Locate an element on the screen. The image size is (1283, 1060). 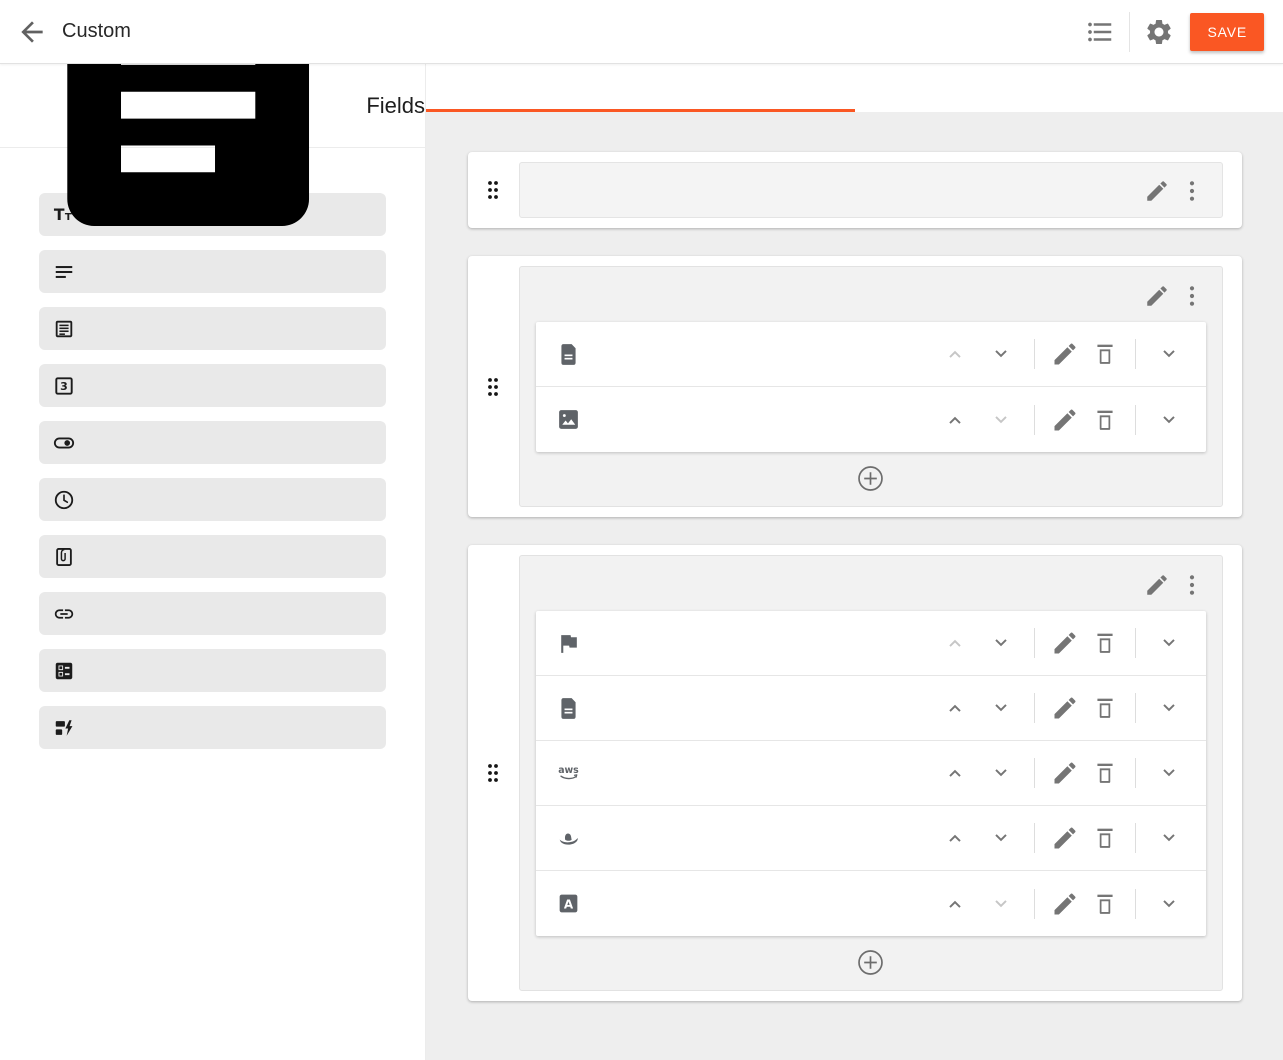
toggle-icon is located at coordinates (64, 443).